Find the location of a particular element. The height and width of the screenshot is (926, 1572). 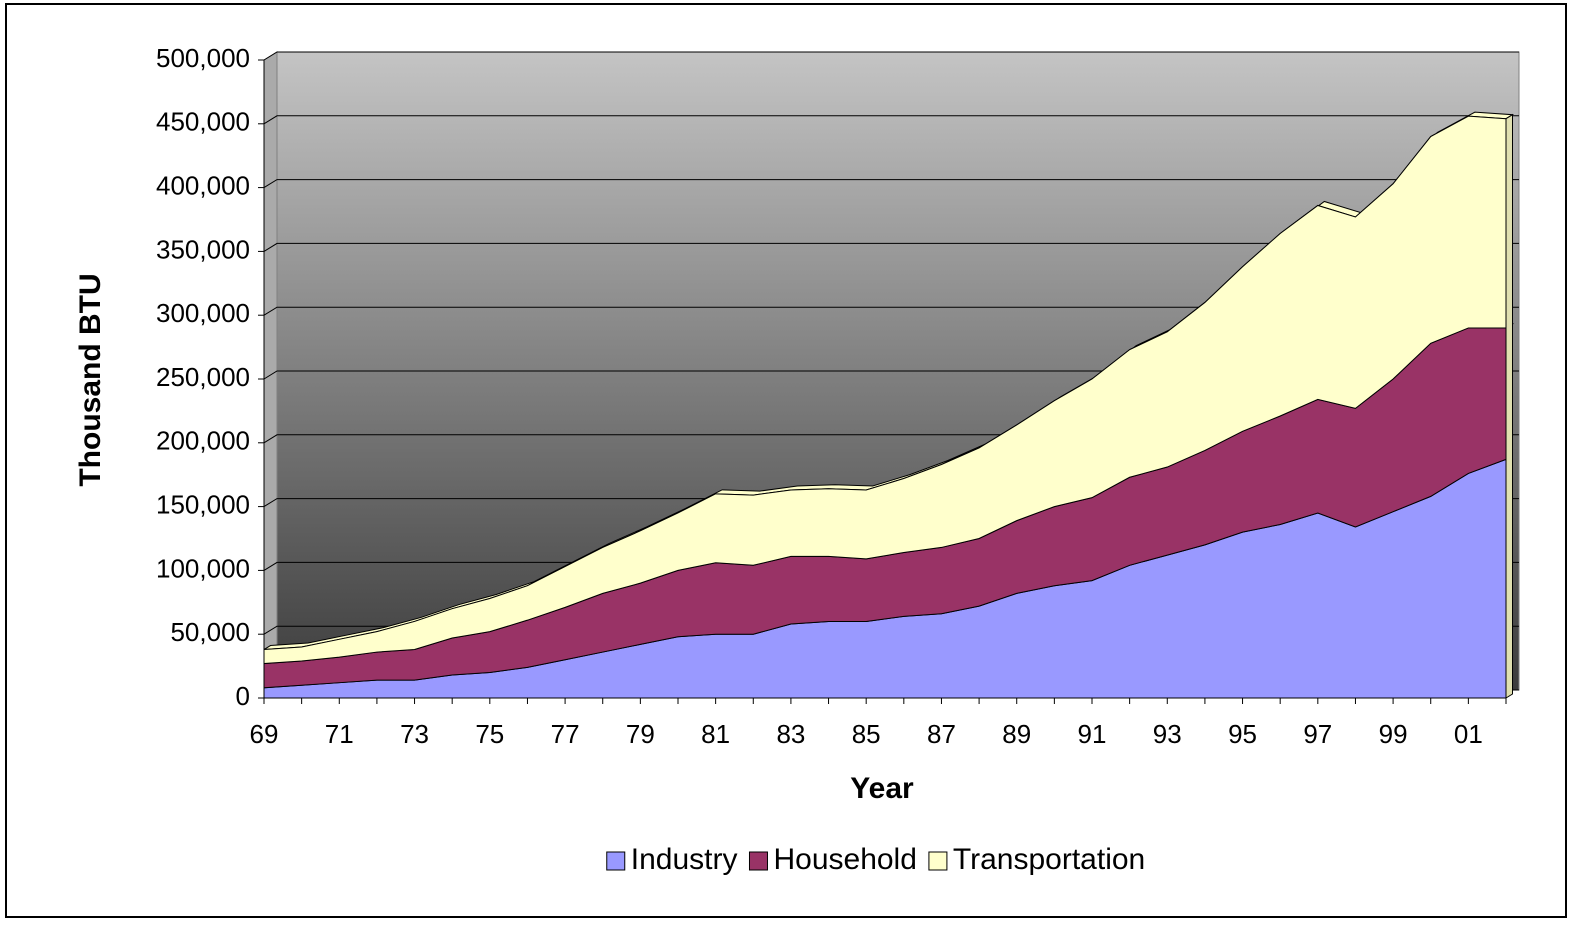

y-tick-label: 400,000 is located at coordinates (203, 185).